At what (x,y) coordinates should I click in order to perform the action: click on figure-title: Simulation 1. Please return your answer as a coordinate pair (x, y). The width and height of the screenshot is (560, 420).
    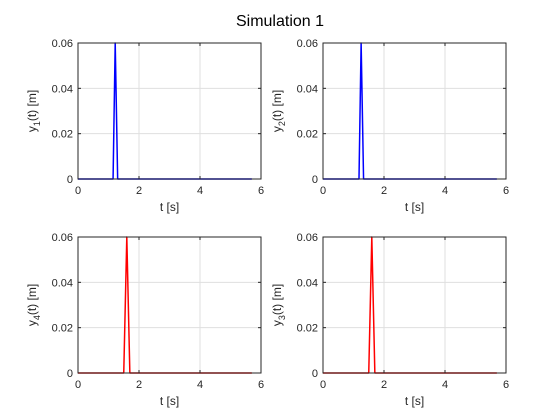
    Looking at the image, I should click on (280, 21).